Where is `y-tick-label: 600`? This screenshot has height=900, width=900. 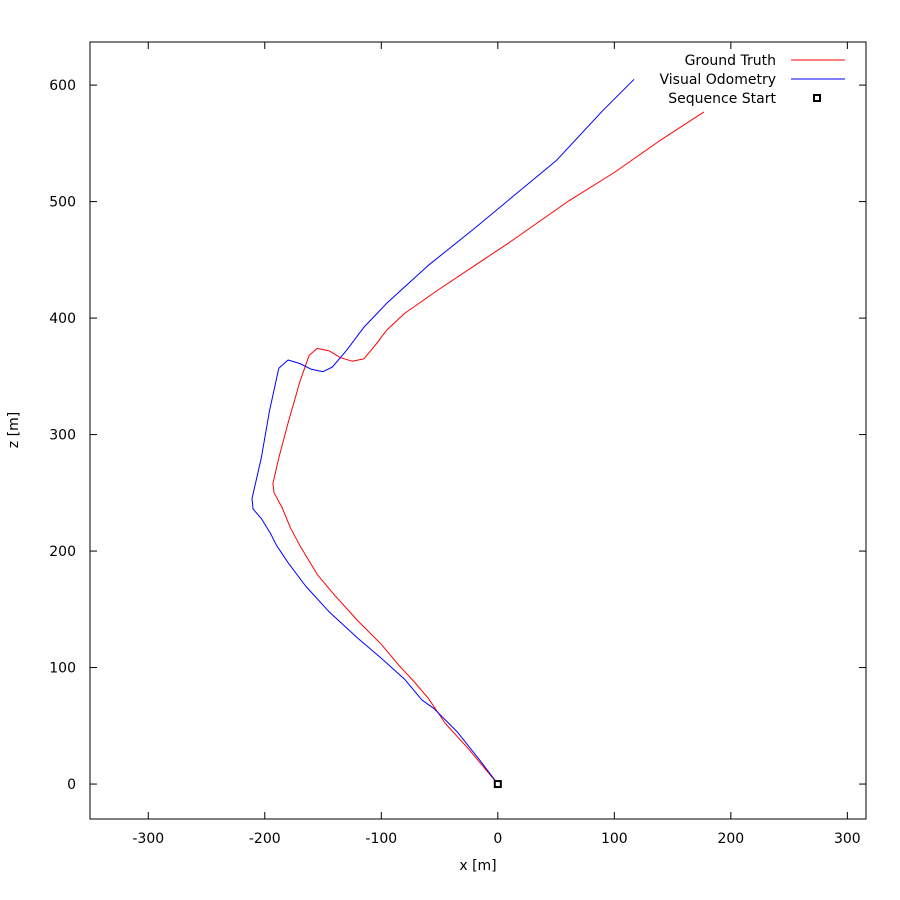
y-tick-label: 600 is located at coordinates (62, 86).